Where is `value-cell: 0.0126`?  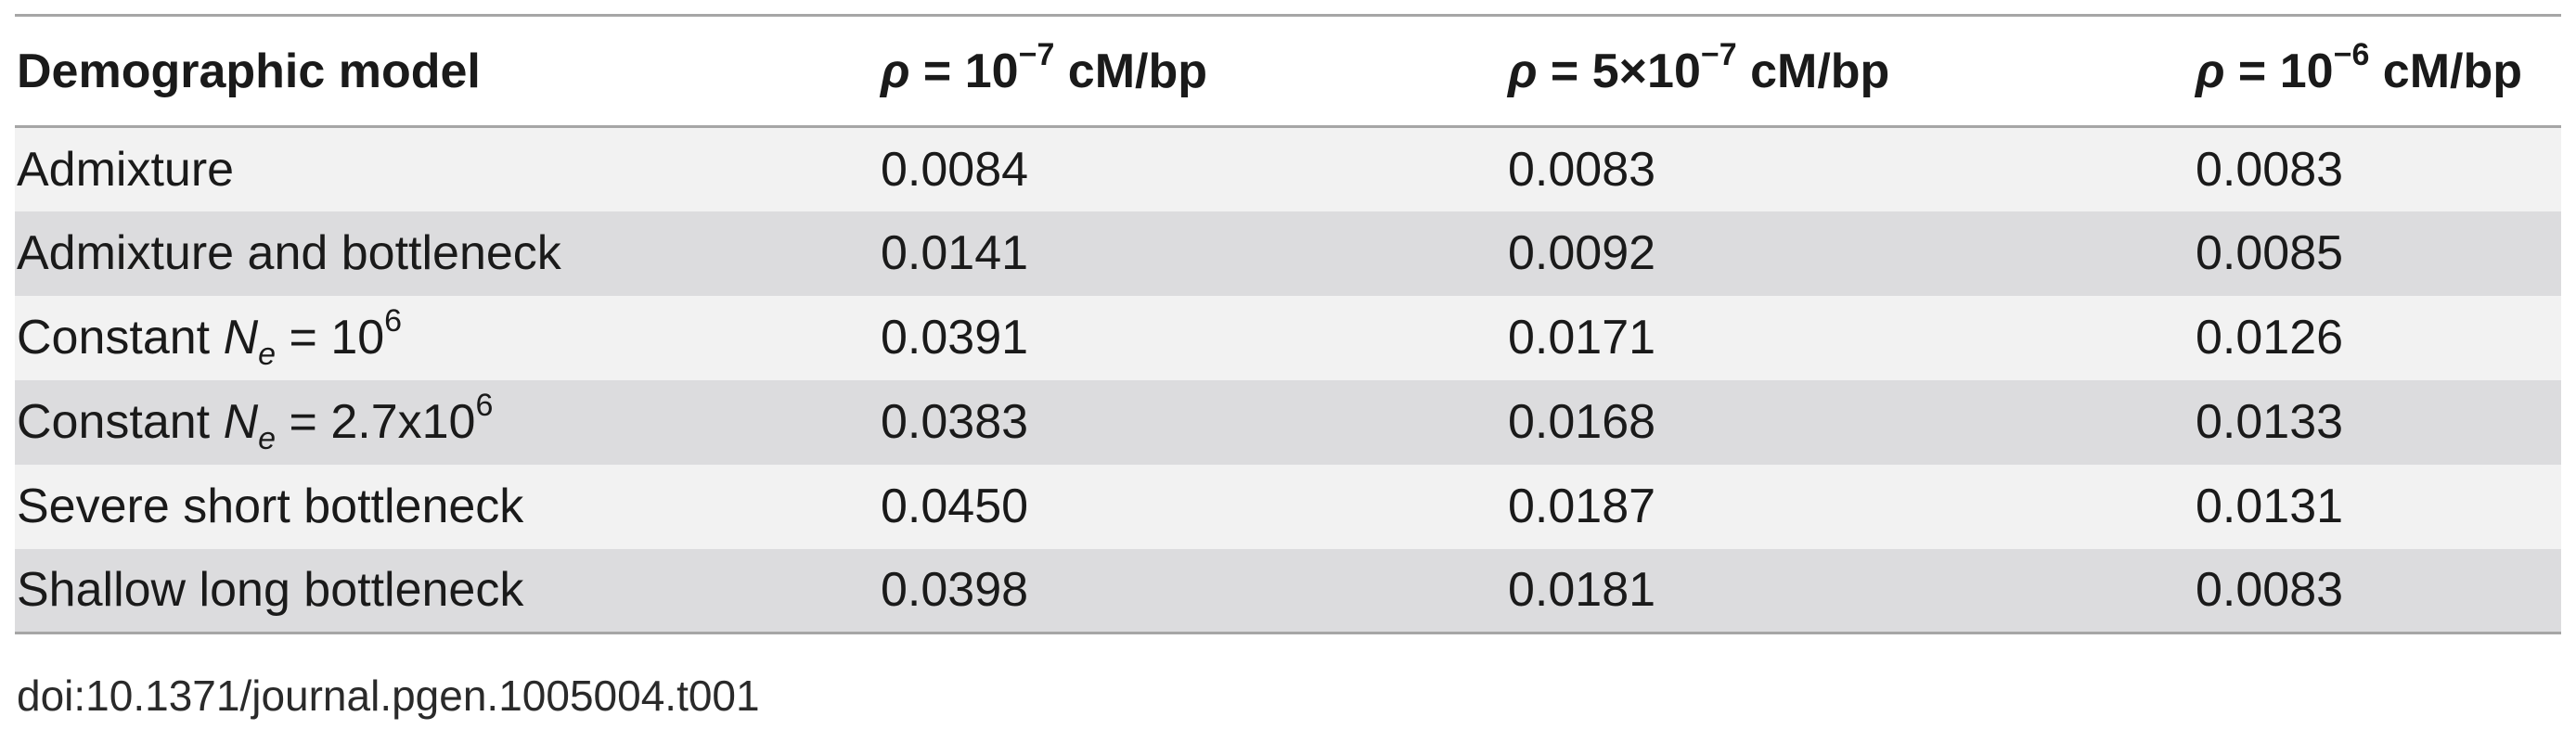
value-cell: 0.0126 is located at coordinates (2270, 338).